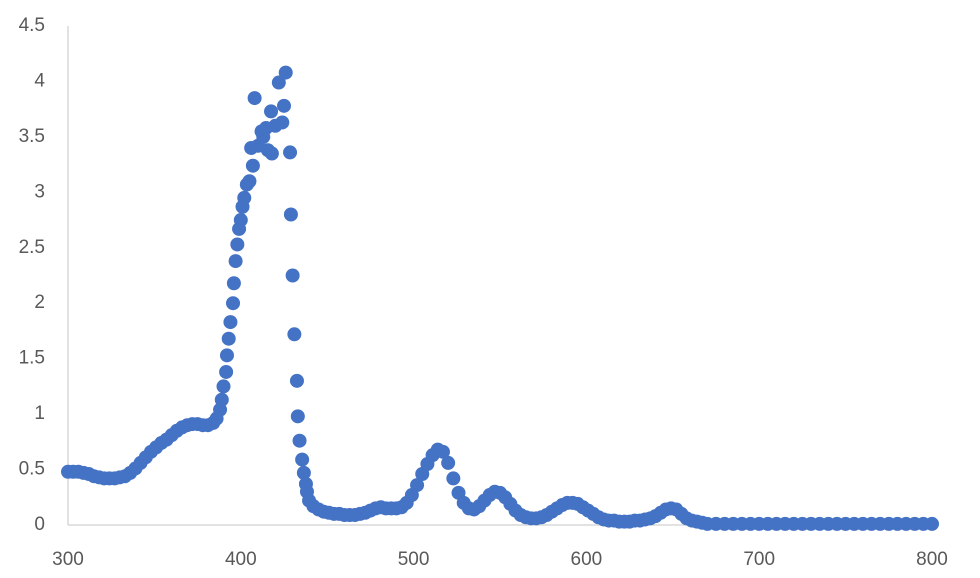 The width and height of the screenshot is (980, 578). What do you see at coordinates (39, 80) in the screenshot?
I see `y-tick-label: 4` at bounding box center [39, 80].